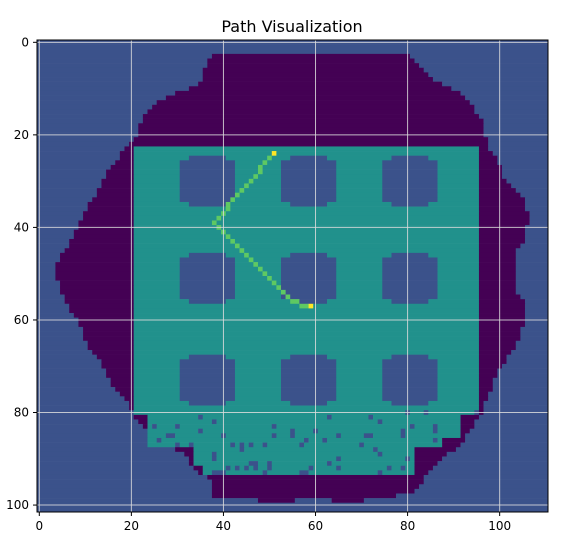  Describe the element at coordinates (21, 413) in the screenshot. I see `y-tick-label: 80` at that location.